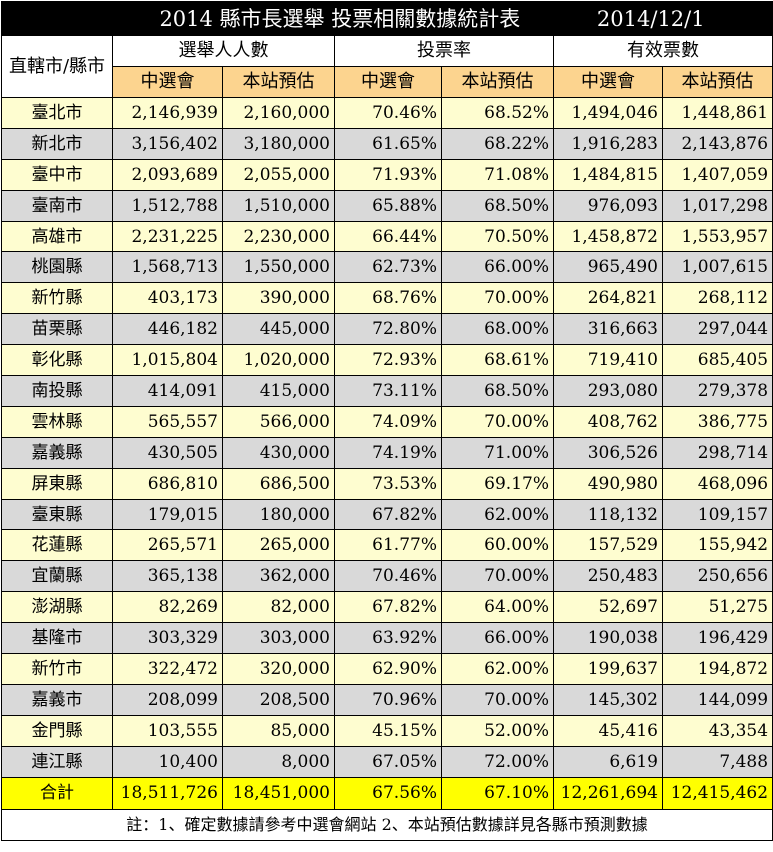 This screenshot has height=852, width=773. What do you see at coordinates (57, 205) in the screenshot?
I see `region-name: 臺南市` at bounding box center [57, 205].